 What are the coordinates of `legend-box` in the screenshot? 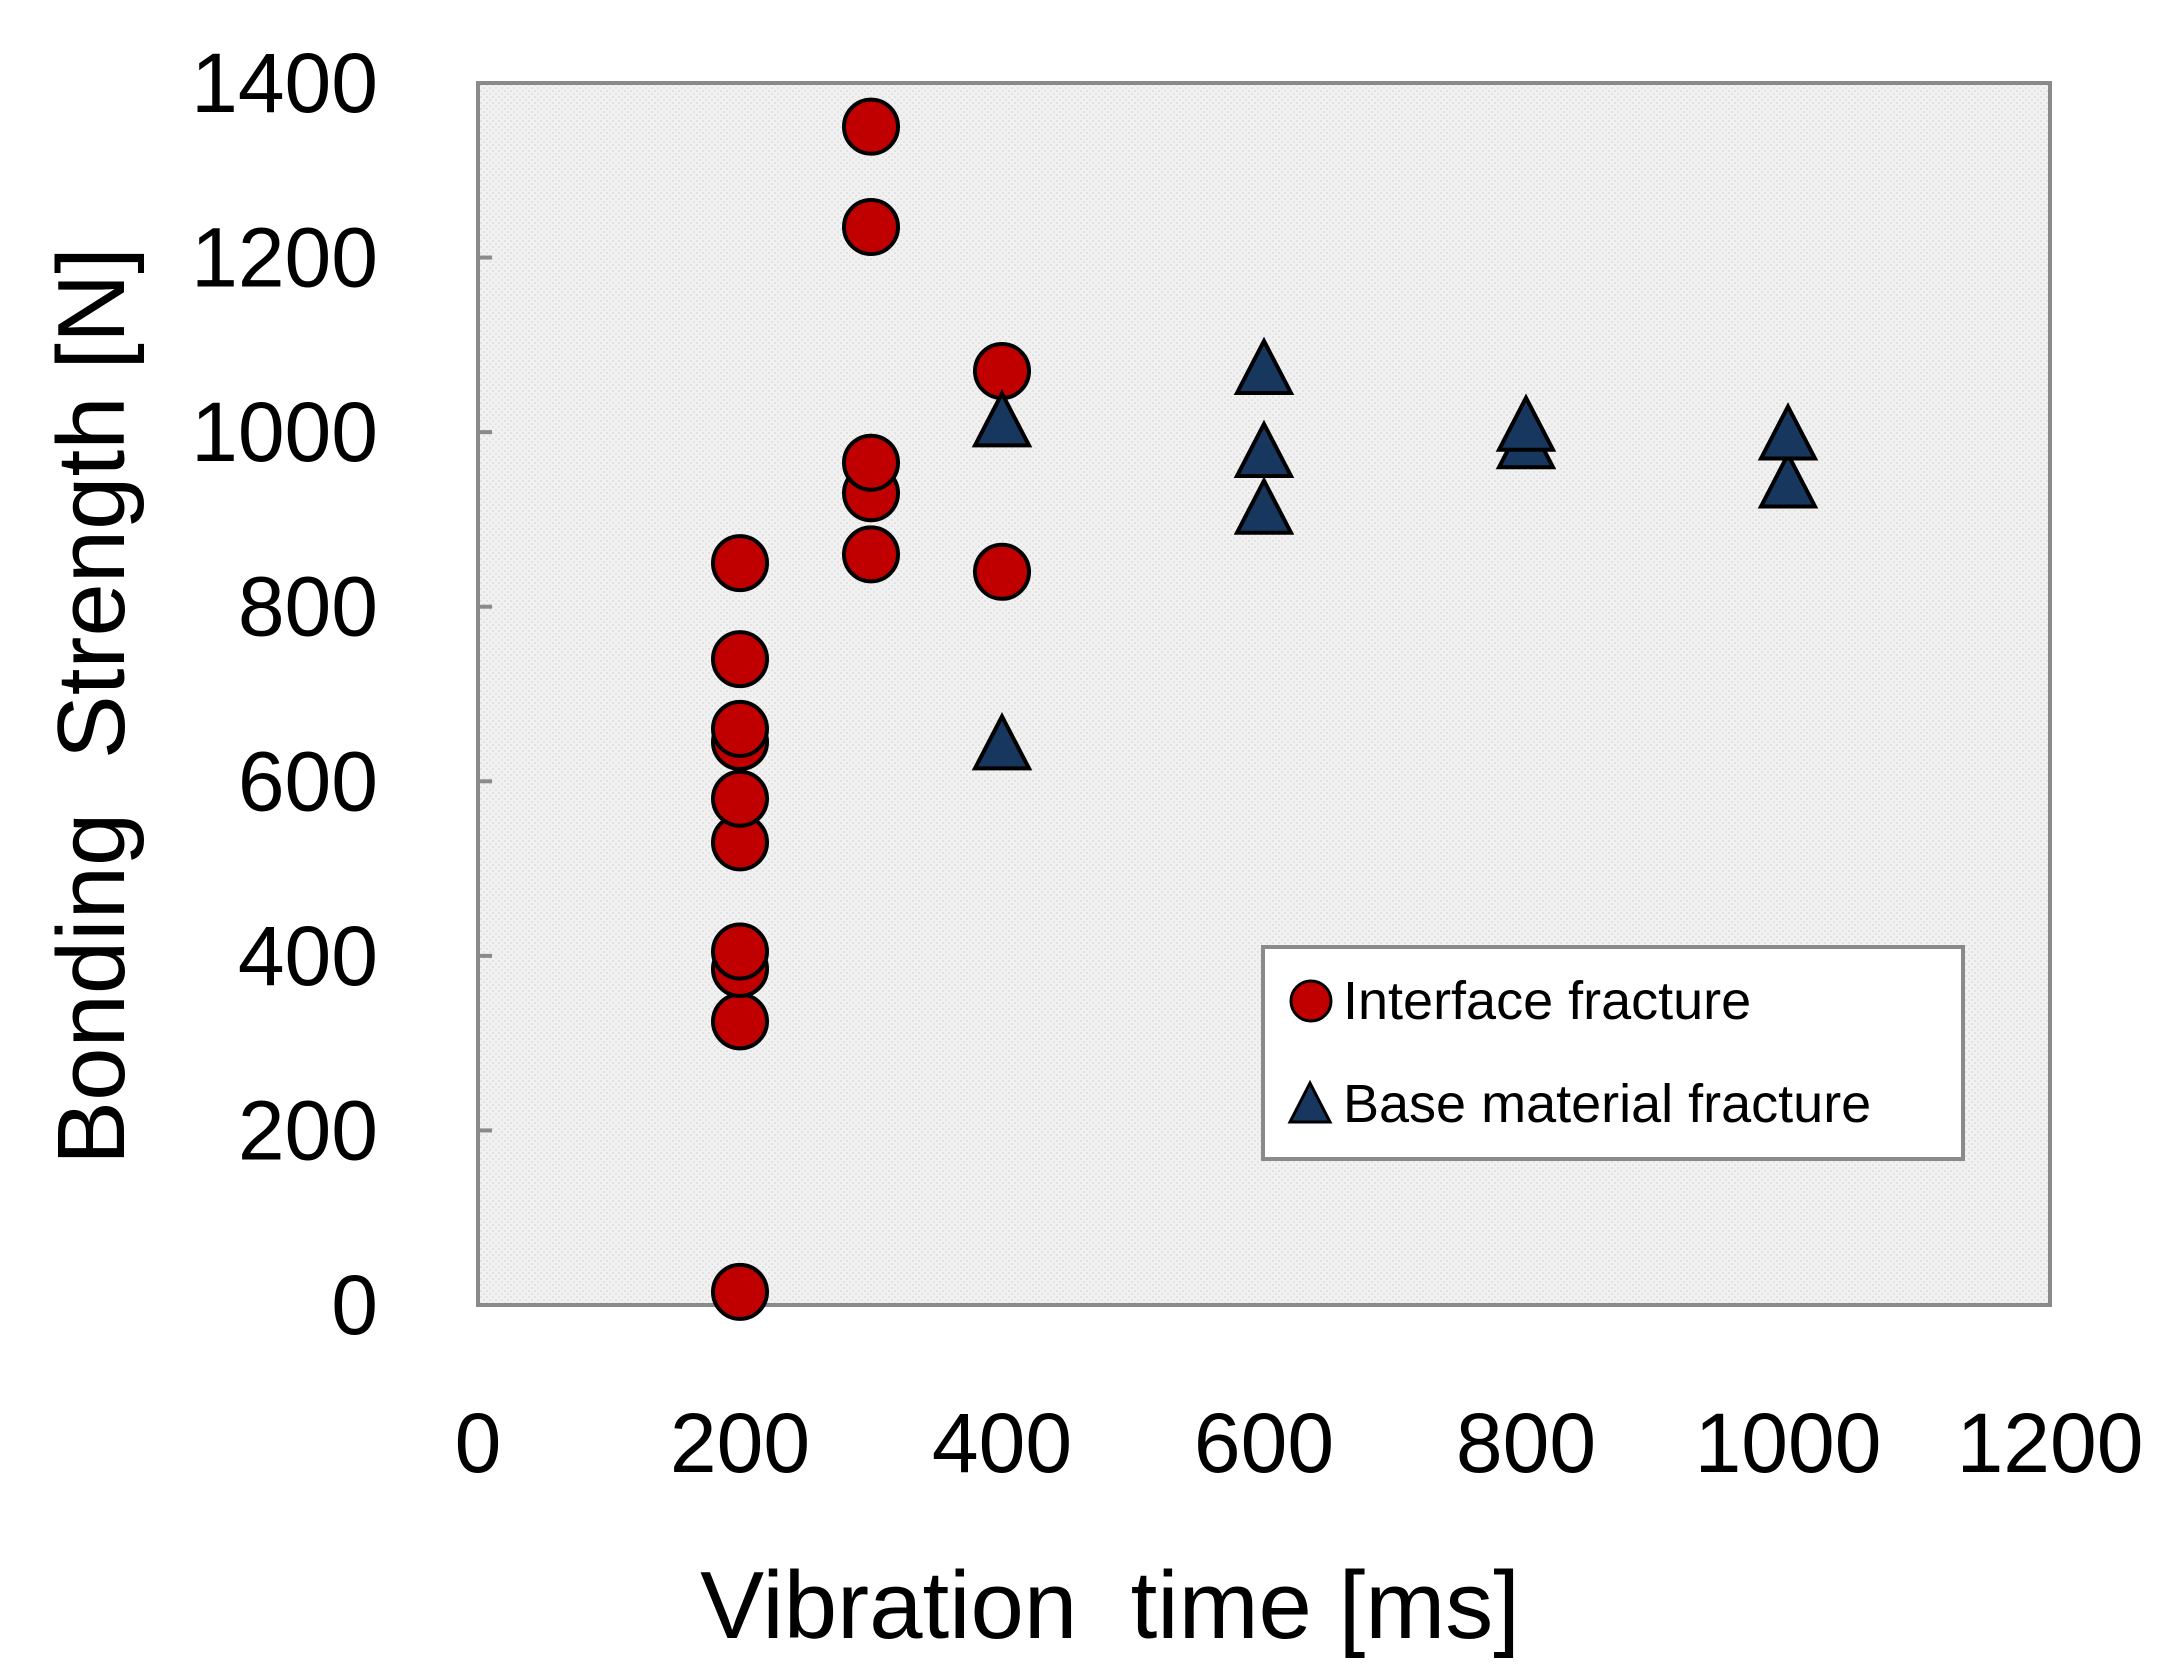 It's located at (1613, 1053).